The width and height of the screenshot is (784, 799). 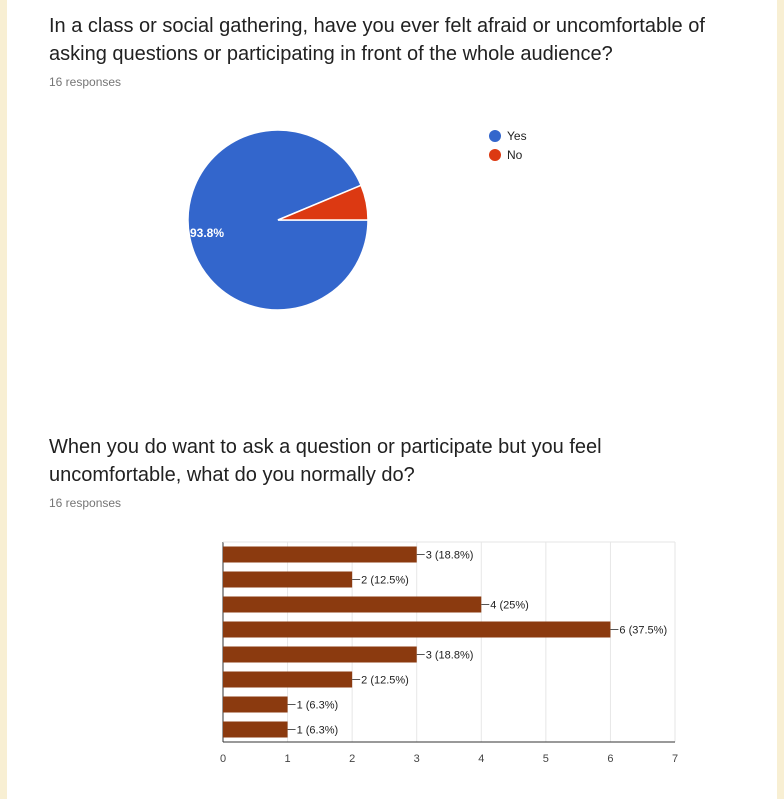 I want to click on x-tick-label: 1, so click(x=288, y=759).